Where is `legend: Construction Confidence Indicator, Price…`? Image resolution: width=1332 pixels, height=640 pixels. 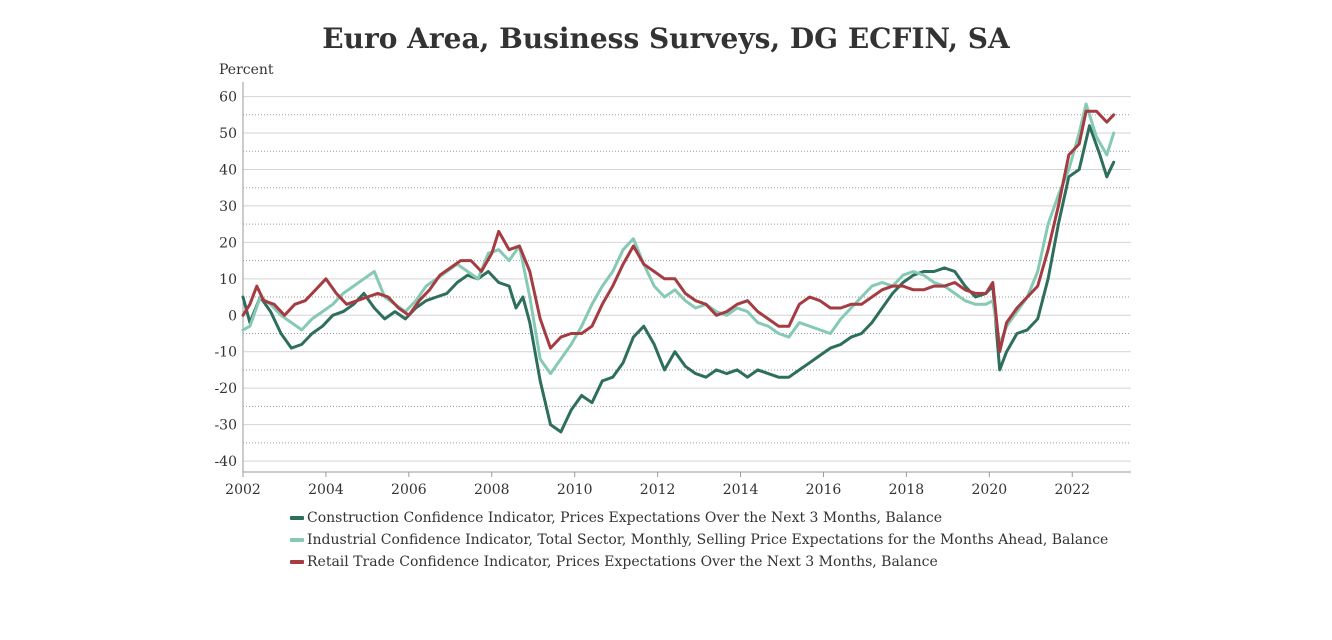 legend: Construction Confidence Indicator, Price… is located at coordinates (699, 540).